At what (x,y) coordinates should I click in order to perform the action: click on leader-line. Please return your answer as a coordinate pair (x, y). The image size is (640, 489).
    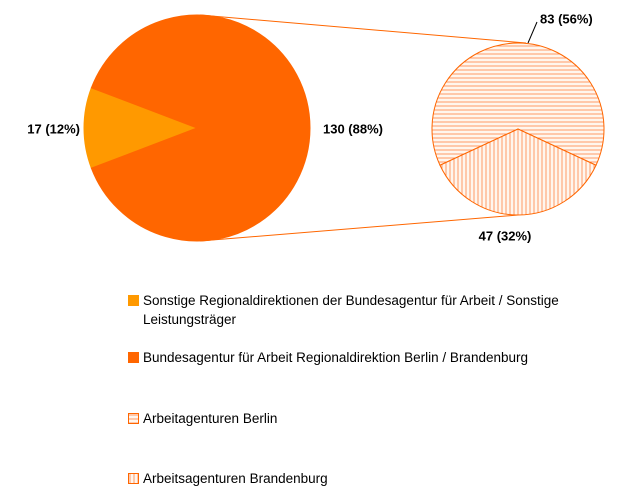
    Looking at the image, I should click on (532, 32).